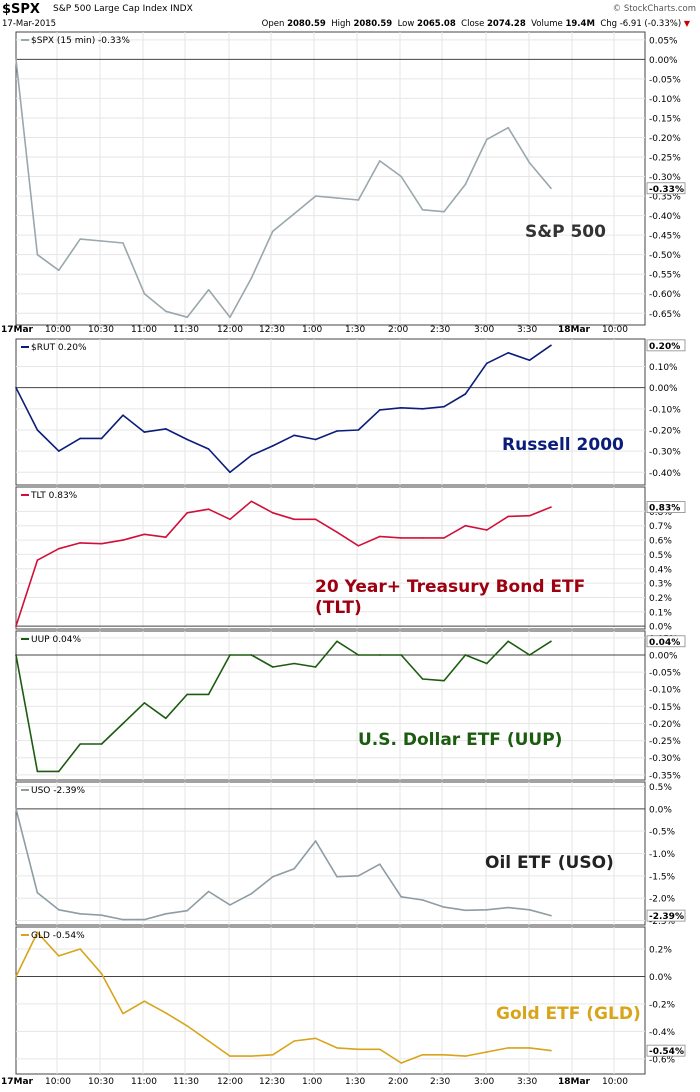 Image resolution: width=700 pixels, height=1092 pixels. What do you see at coordinates (341, 24) in the screenshot?
I see `high-label: High` at bounding box center [341, 24].